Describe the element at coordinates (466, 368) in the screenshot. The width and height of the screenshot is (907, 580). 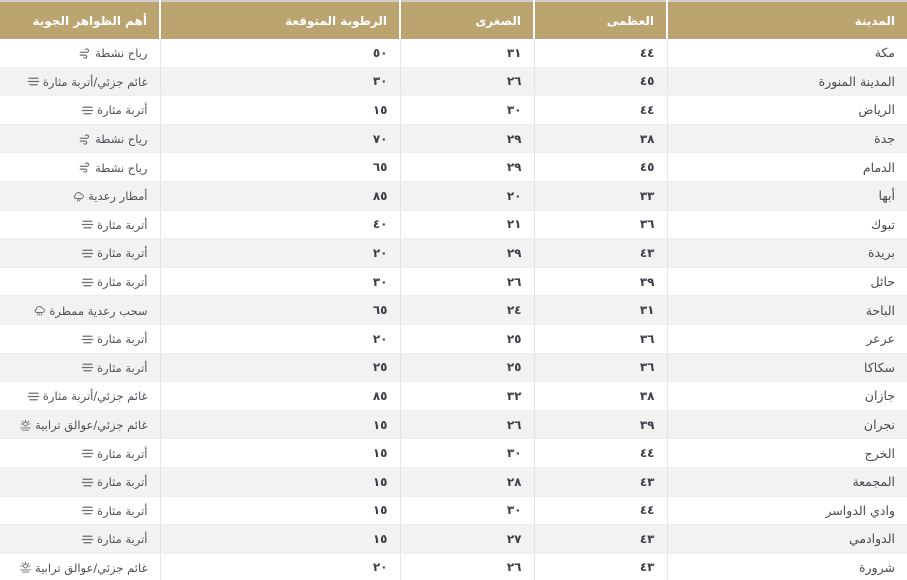
I see `min-temp-cell: ٢٥` at that location.